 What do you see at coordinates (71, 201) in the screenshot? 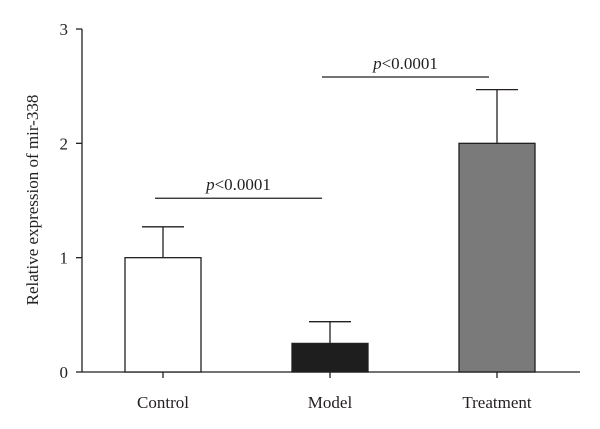
I see `y-ticks: 0 1 2 3` at bounding box center [71, 201].